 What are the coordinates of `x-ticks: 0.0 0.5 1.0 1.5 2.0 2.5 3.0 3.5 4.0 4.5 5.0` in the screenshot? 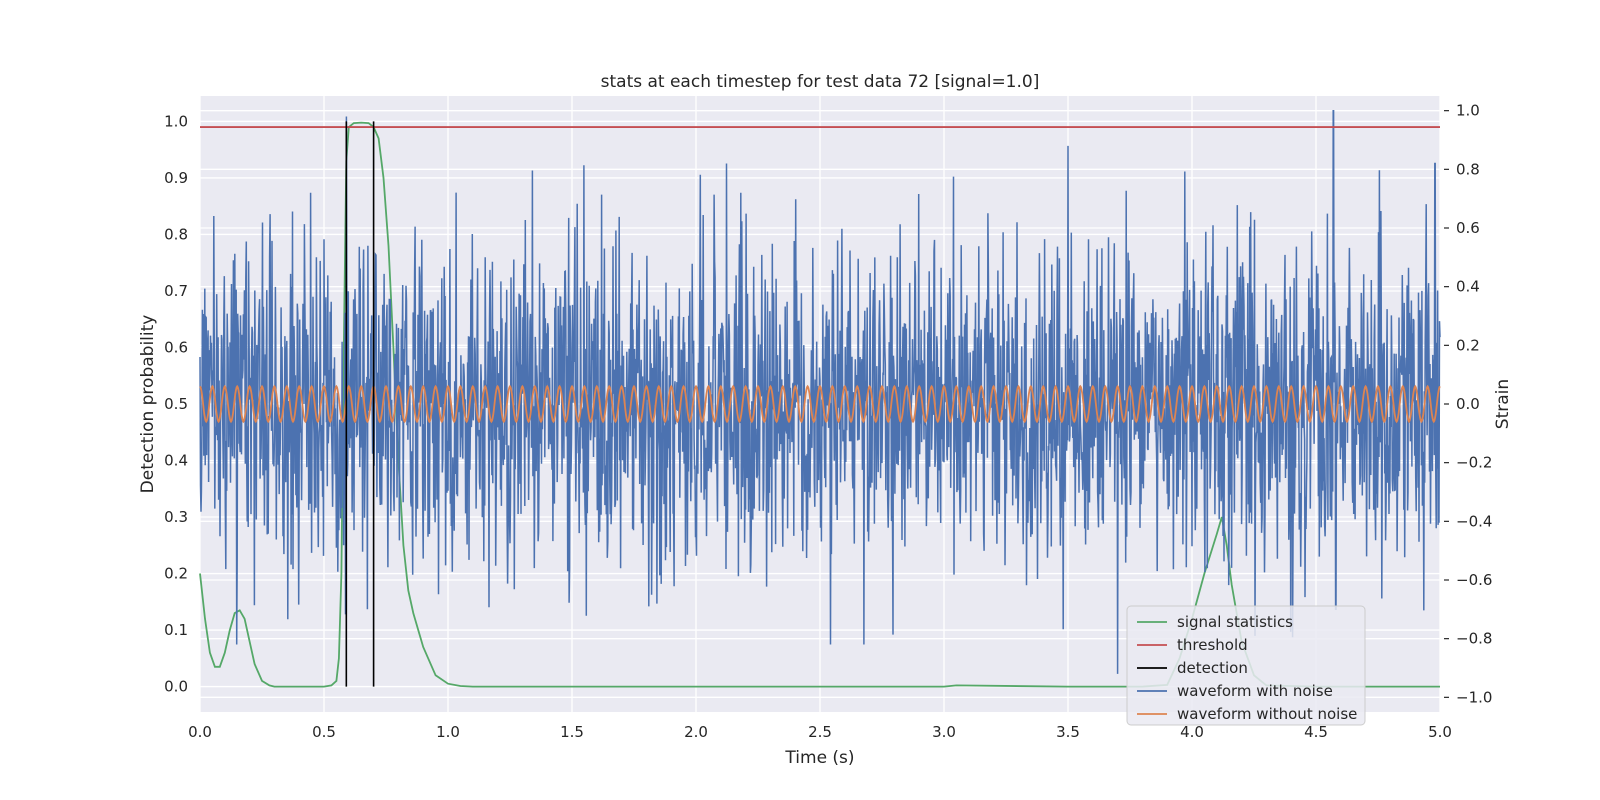 It's located at (820, 732).